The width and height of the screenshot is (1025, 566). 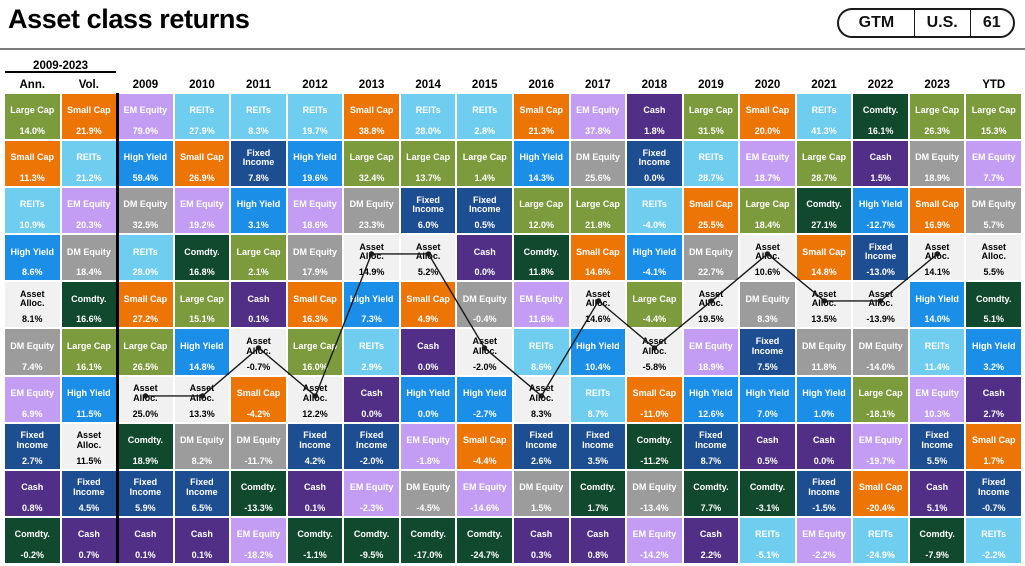 I want to click on return-cell: Large Cap 13.7%, so click(x=428, y=164).